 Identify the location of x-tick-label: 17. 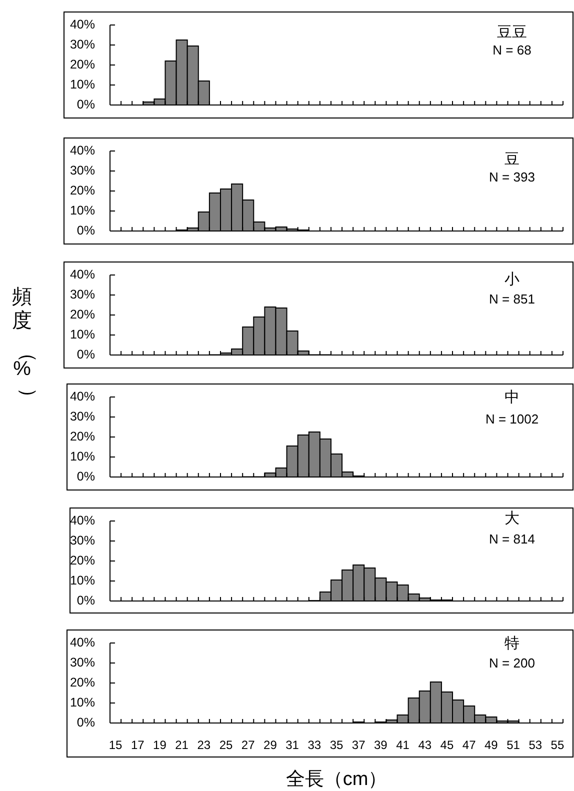
(137, 745).